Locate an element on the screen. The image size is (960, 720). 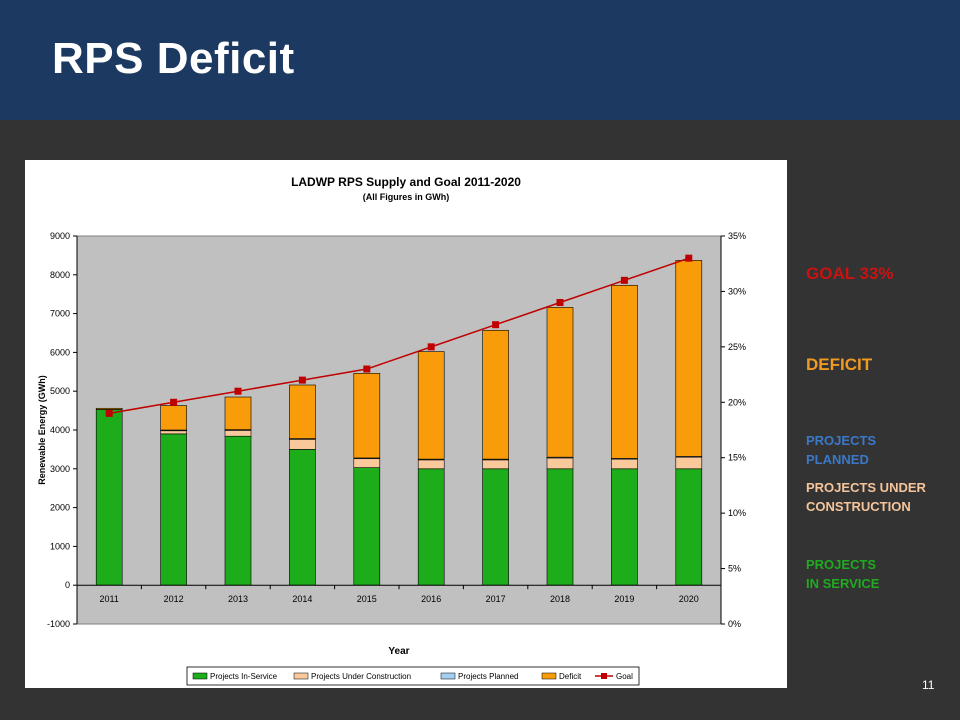
goal-point-2017 is located at coordinates (496, 325).